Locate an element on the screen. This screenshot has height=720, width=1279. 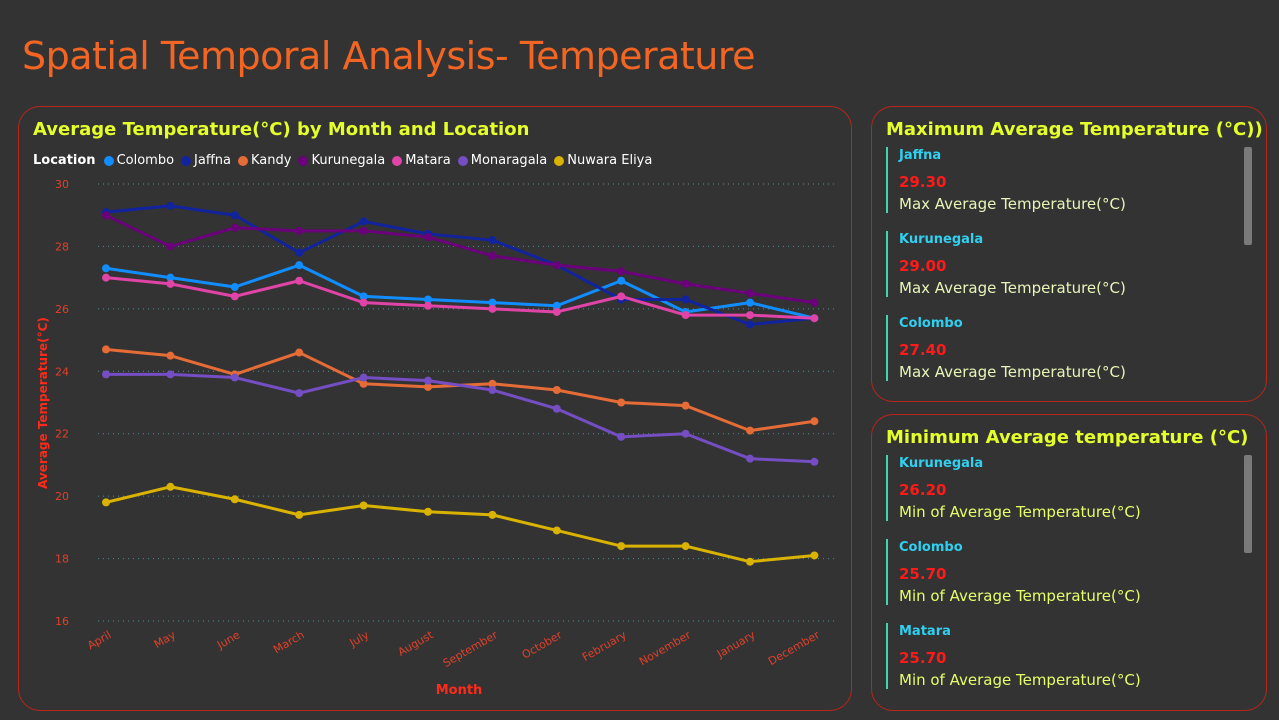
max-panel-scrollbar is located at coordinates (1248, 196).